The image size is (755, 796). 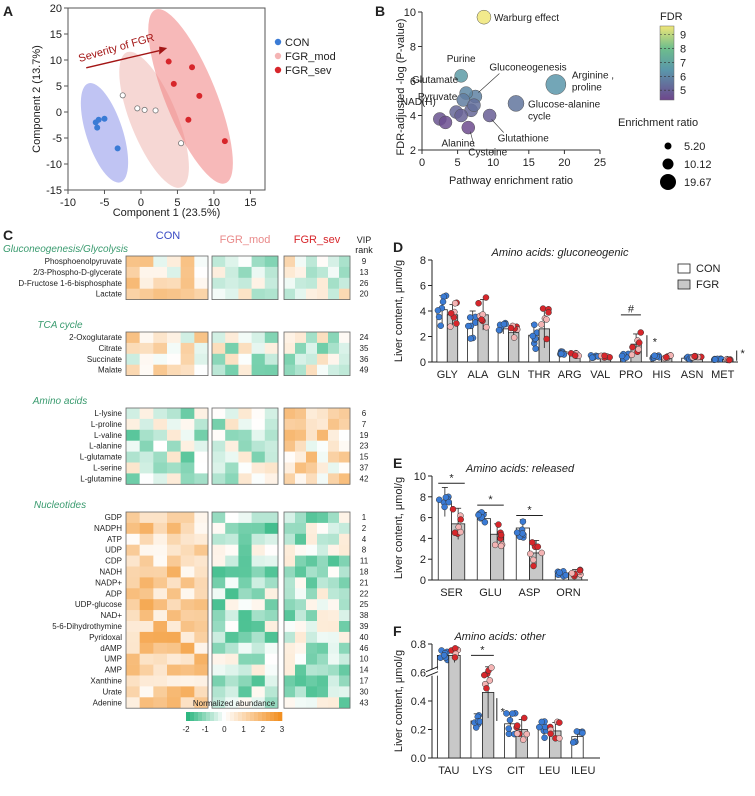 What do you see at coordinates (113, 670) in the screenshot?
I see `heatmap-row-label: AMP` at bounding box center [113, 670].